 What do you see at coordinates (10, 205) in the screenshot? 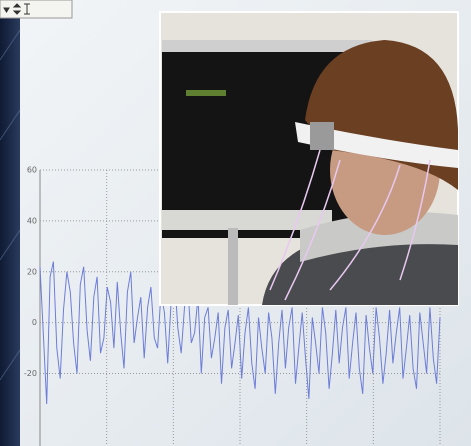
I see `side-decoration` at bounding box center [10, 205].